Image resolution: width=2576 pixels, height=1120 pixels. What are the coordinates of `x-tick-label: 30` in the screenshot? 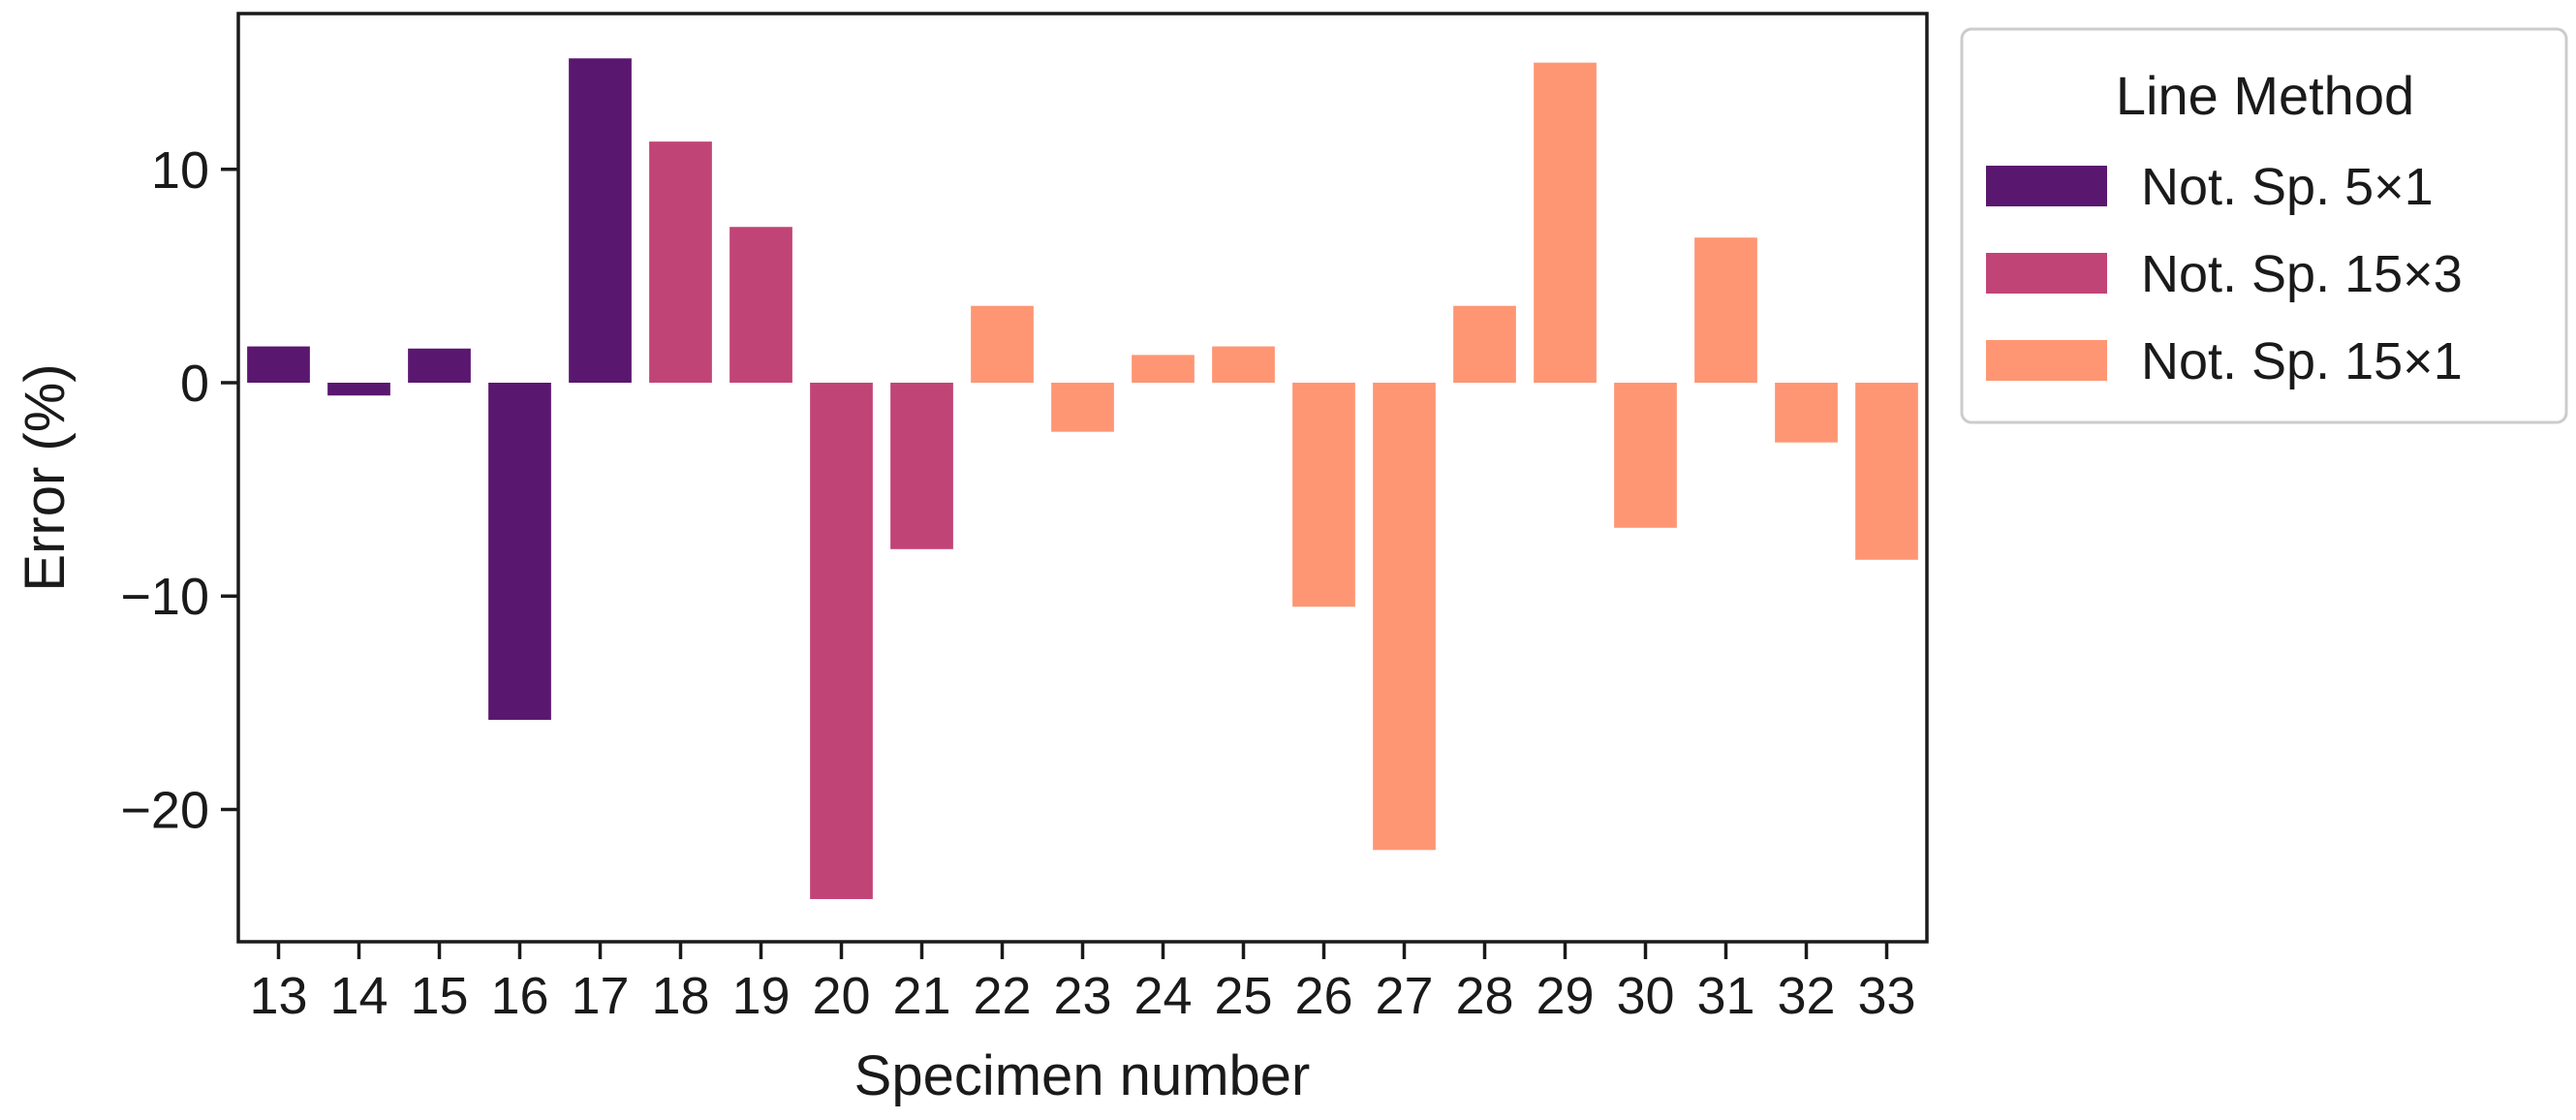 It's located at (1645, 996).